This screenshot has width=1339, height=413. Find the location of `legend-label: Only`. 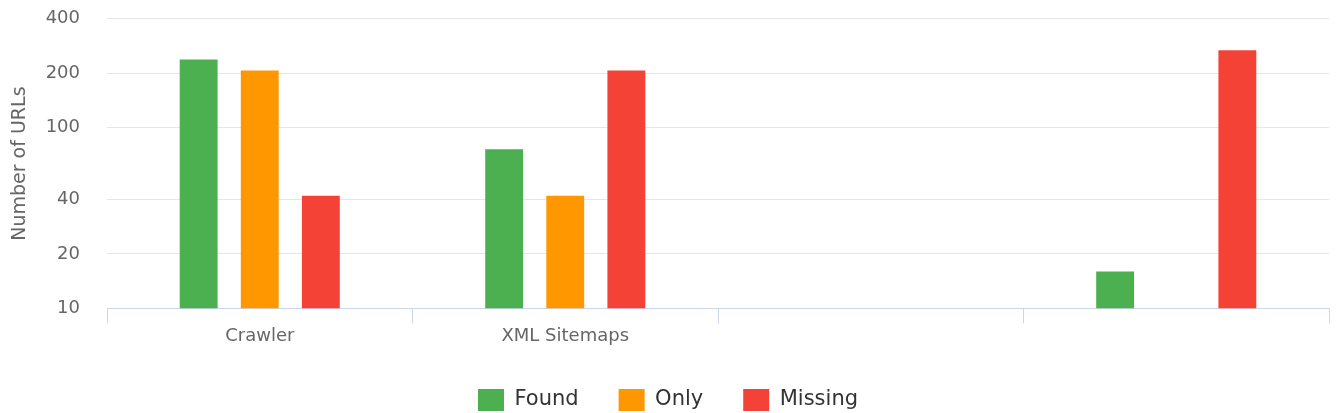

legend-label: Only is located at coordinates (679, 398).